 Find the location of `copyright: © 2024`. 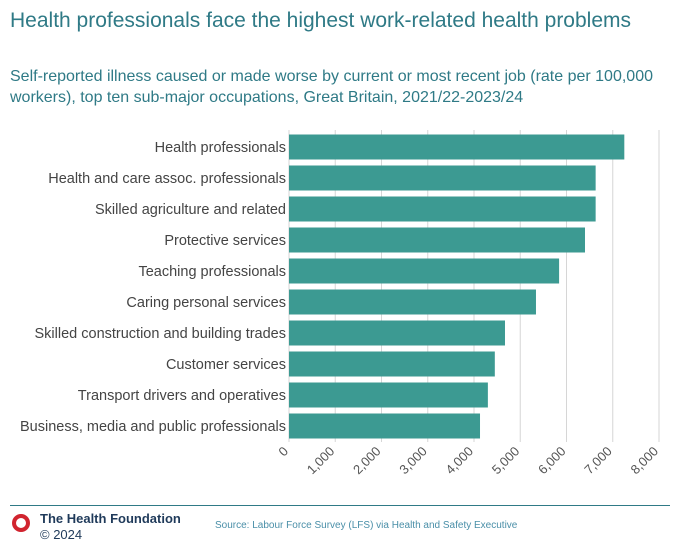

copyright: © 2024 is located at coordinates (61, 534).